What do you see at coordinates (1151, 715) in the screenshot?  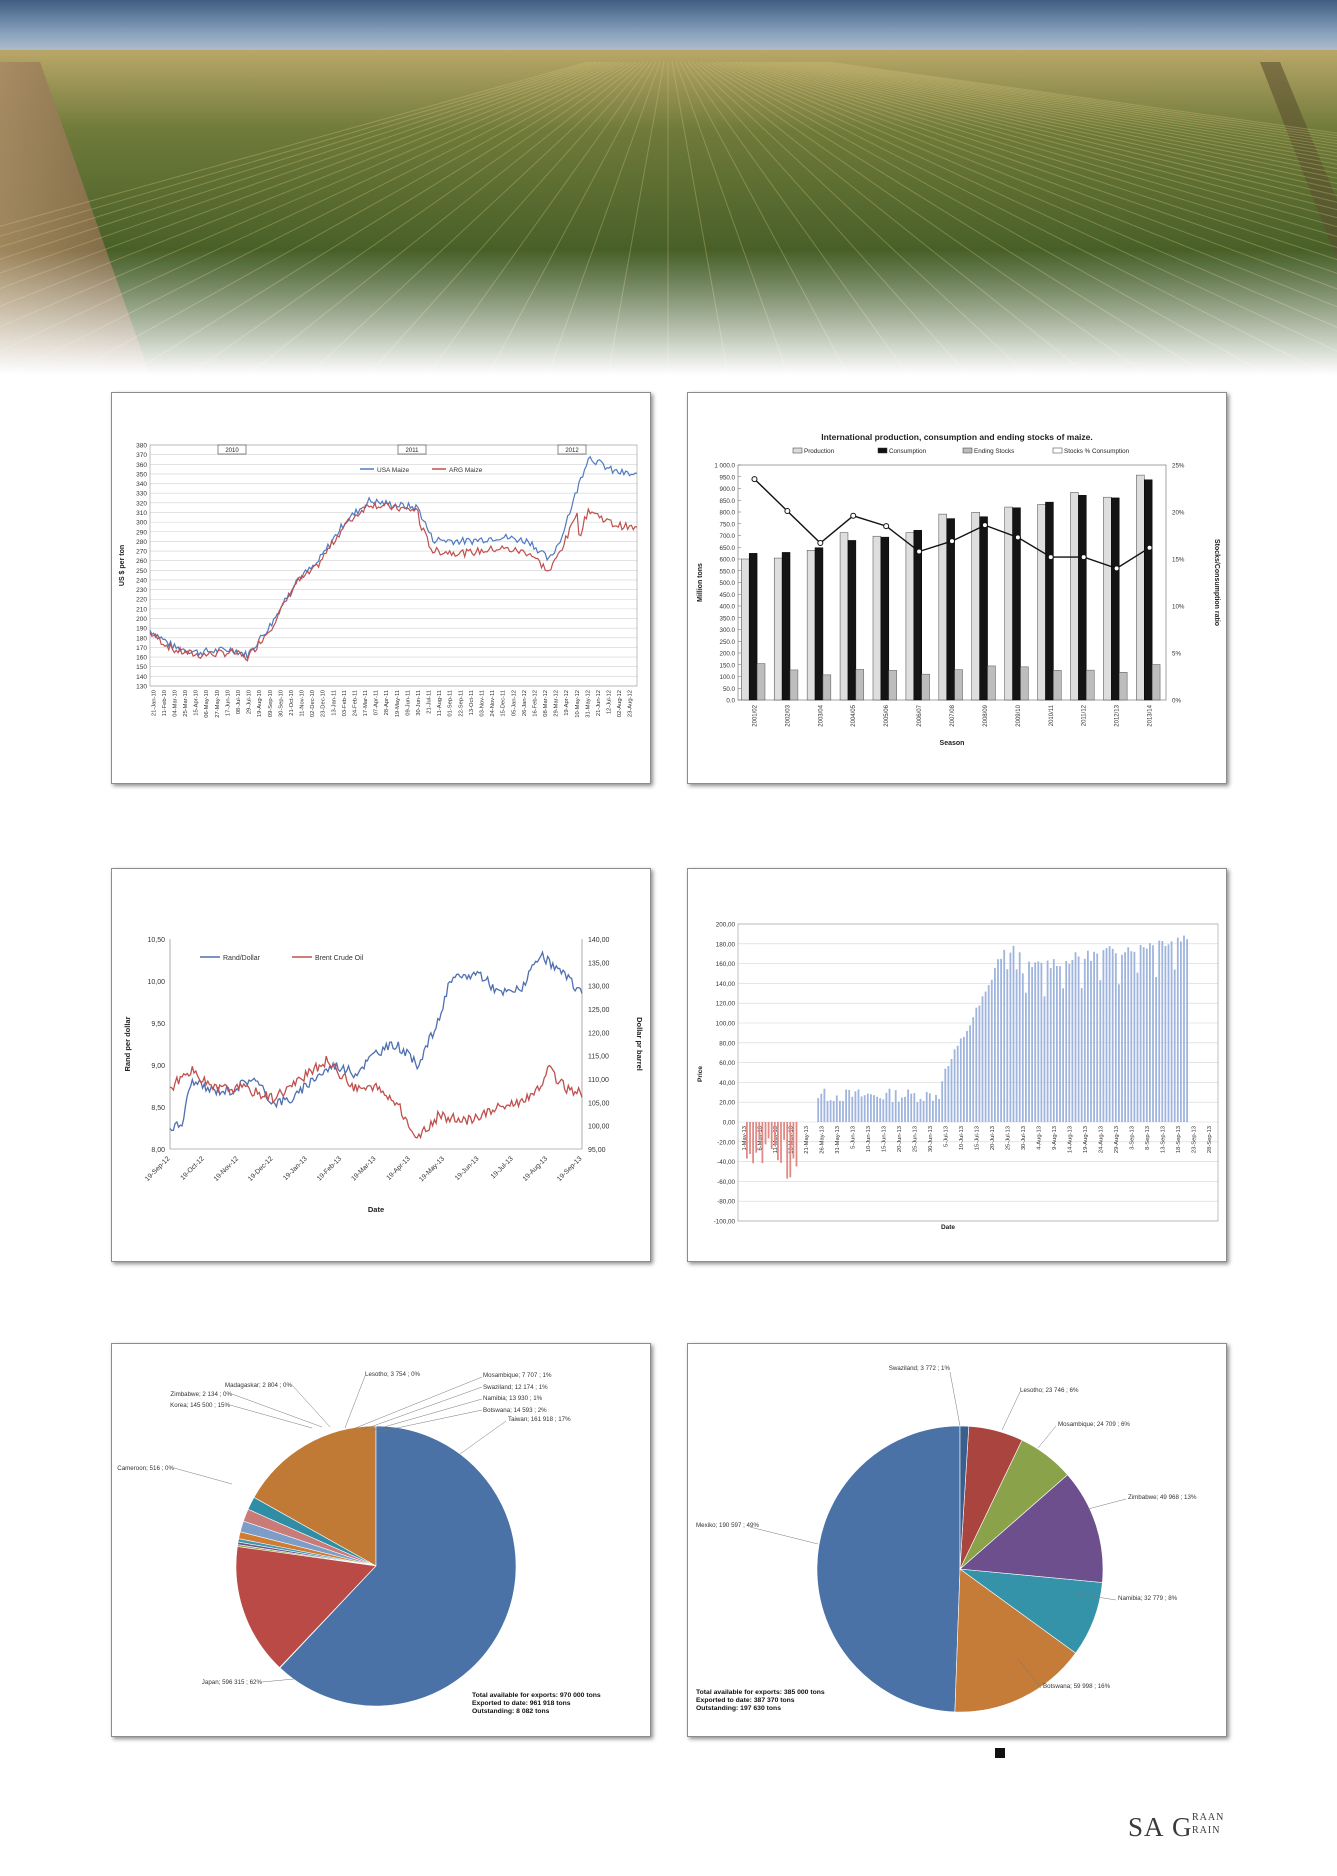 I see `x-tick-label: 2013/14` at bounding box center [1151, 715].